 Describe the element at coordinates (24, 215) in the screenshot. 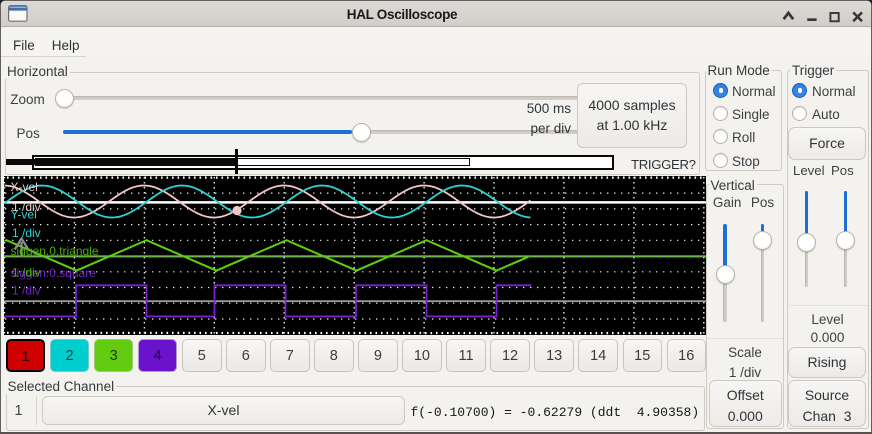

I see `svg-text: Y-vel` at that location.